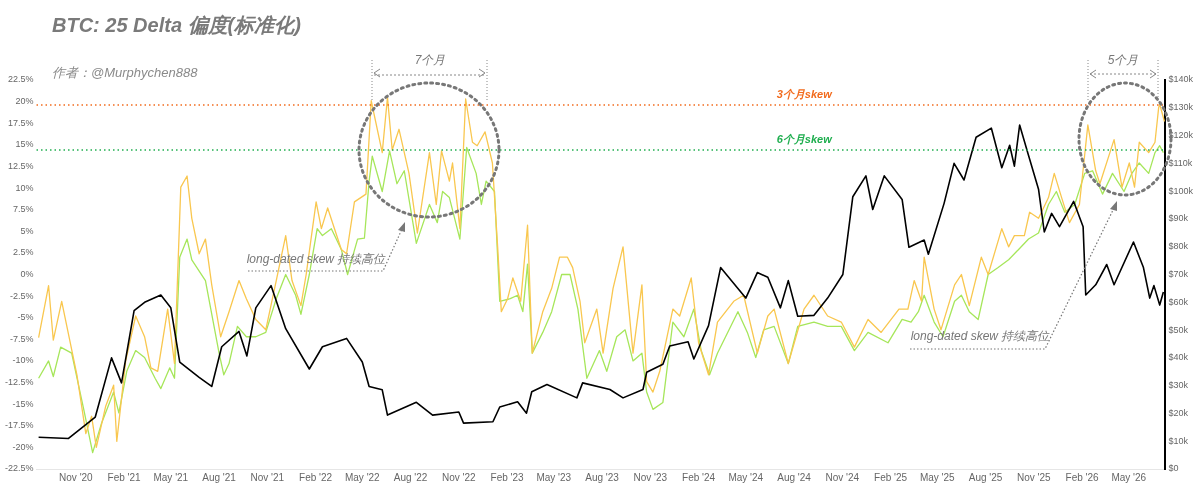  I want to click on x-tick-label: May '26, so click(1129, 477).